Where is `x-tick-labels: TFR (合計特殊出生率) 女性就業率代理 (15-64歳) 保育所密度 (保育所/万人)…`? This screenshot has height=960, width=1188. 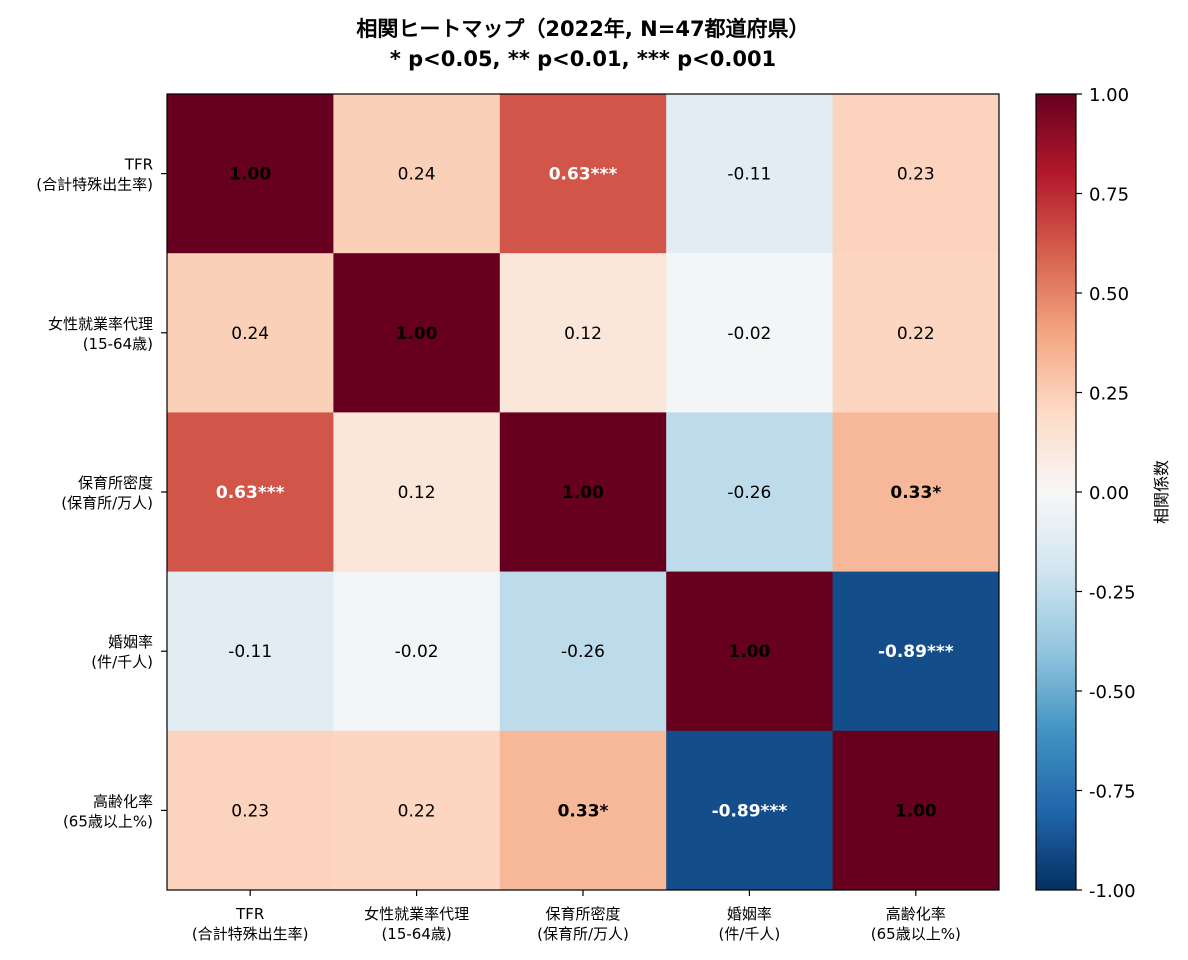
x-tick-labels: TFR (合計特殊出生率) 女性就業率代理 (15-64歳) 保育所密度 (保育所/万人)… is located at coordinates (576, 916).